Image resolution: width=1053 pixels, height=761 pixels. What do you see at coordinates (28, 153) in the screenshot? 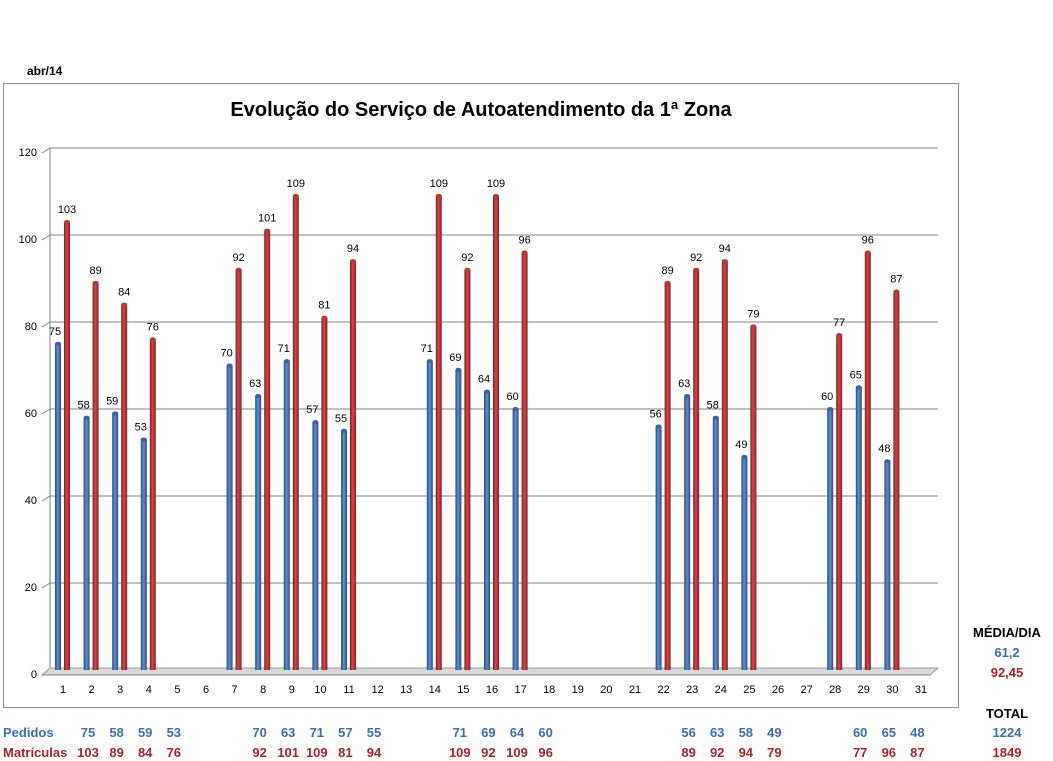
I see `y-tick-label: 120` at bounding box center [28, 153].